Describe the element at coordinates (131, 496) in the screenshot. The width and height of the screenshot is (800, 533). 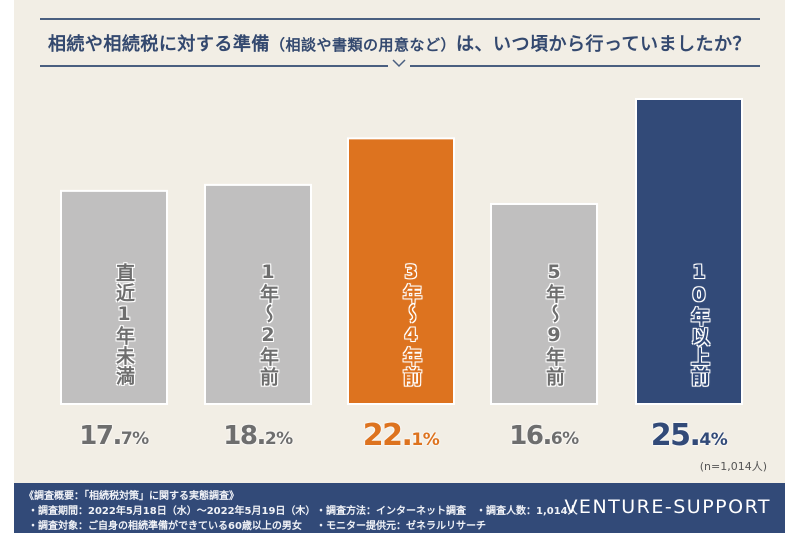
I see `survey-title: 《調査概要：「相続税対策」に関する実態調査》` at that location.